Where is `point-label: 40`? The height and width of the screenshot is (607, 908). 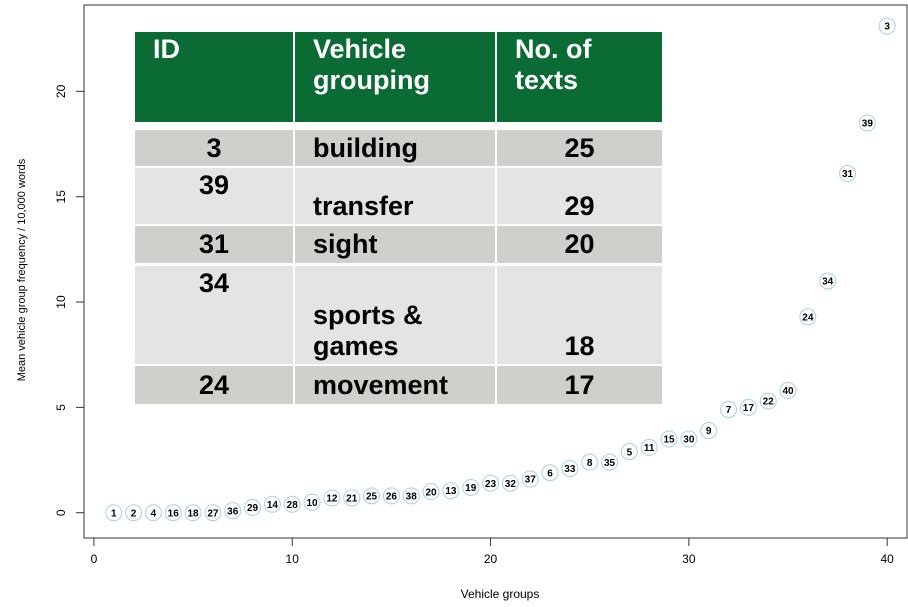 point-label: 40 is located at coordinates (788, 391).